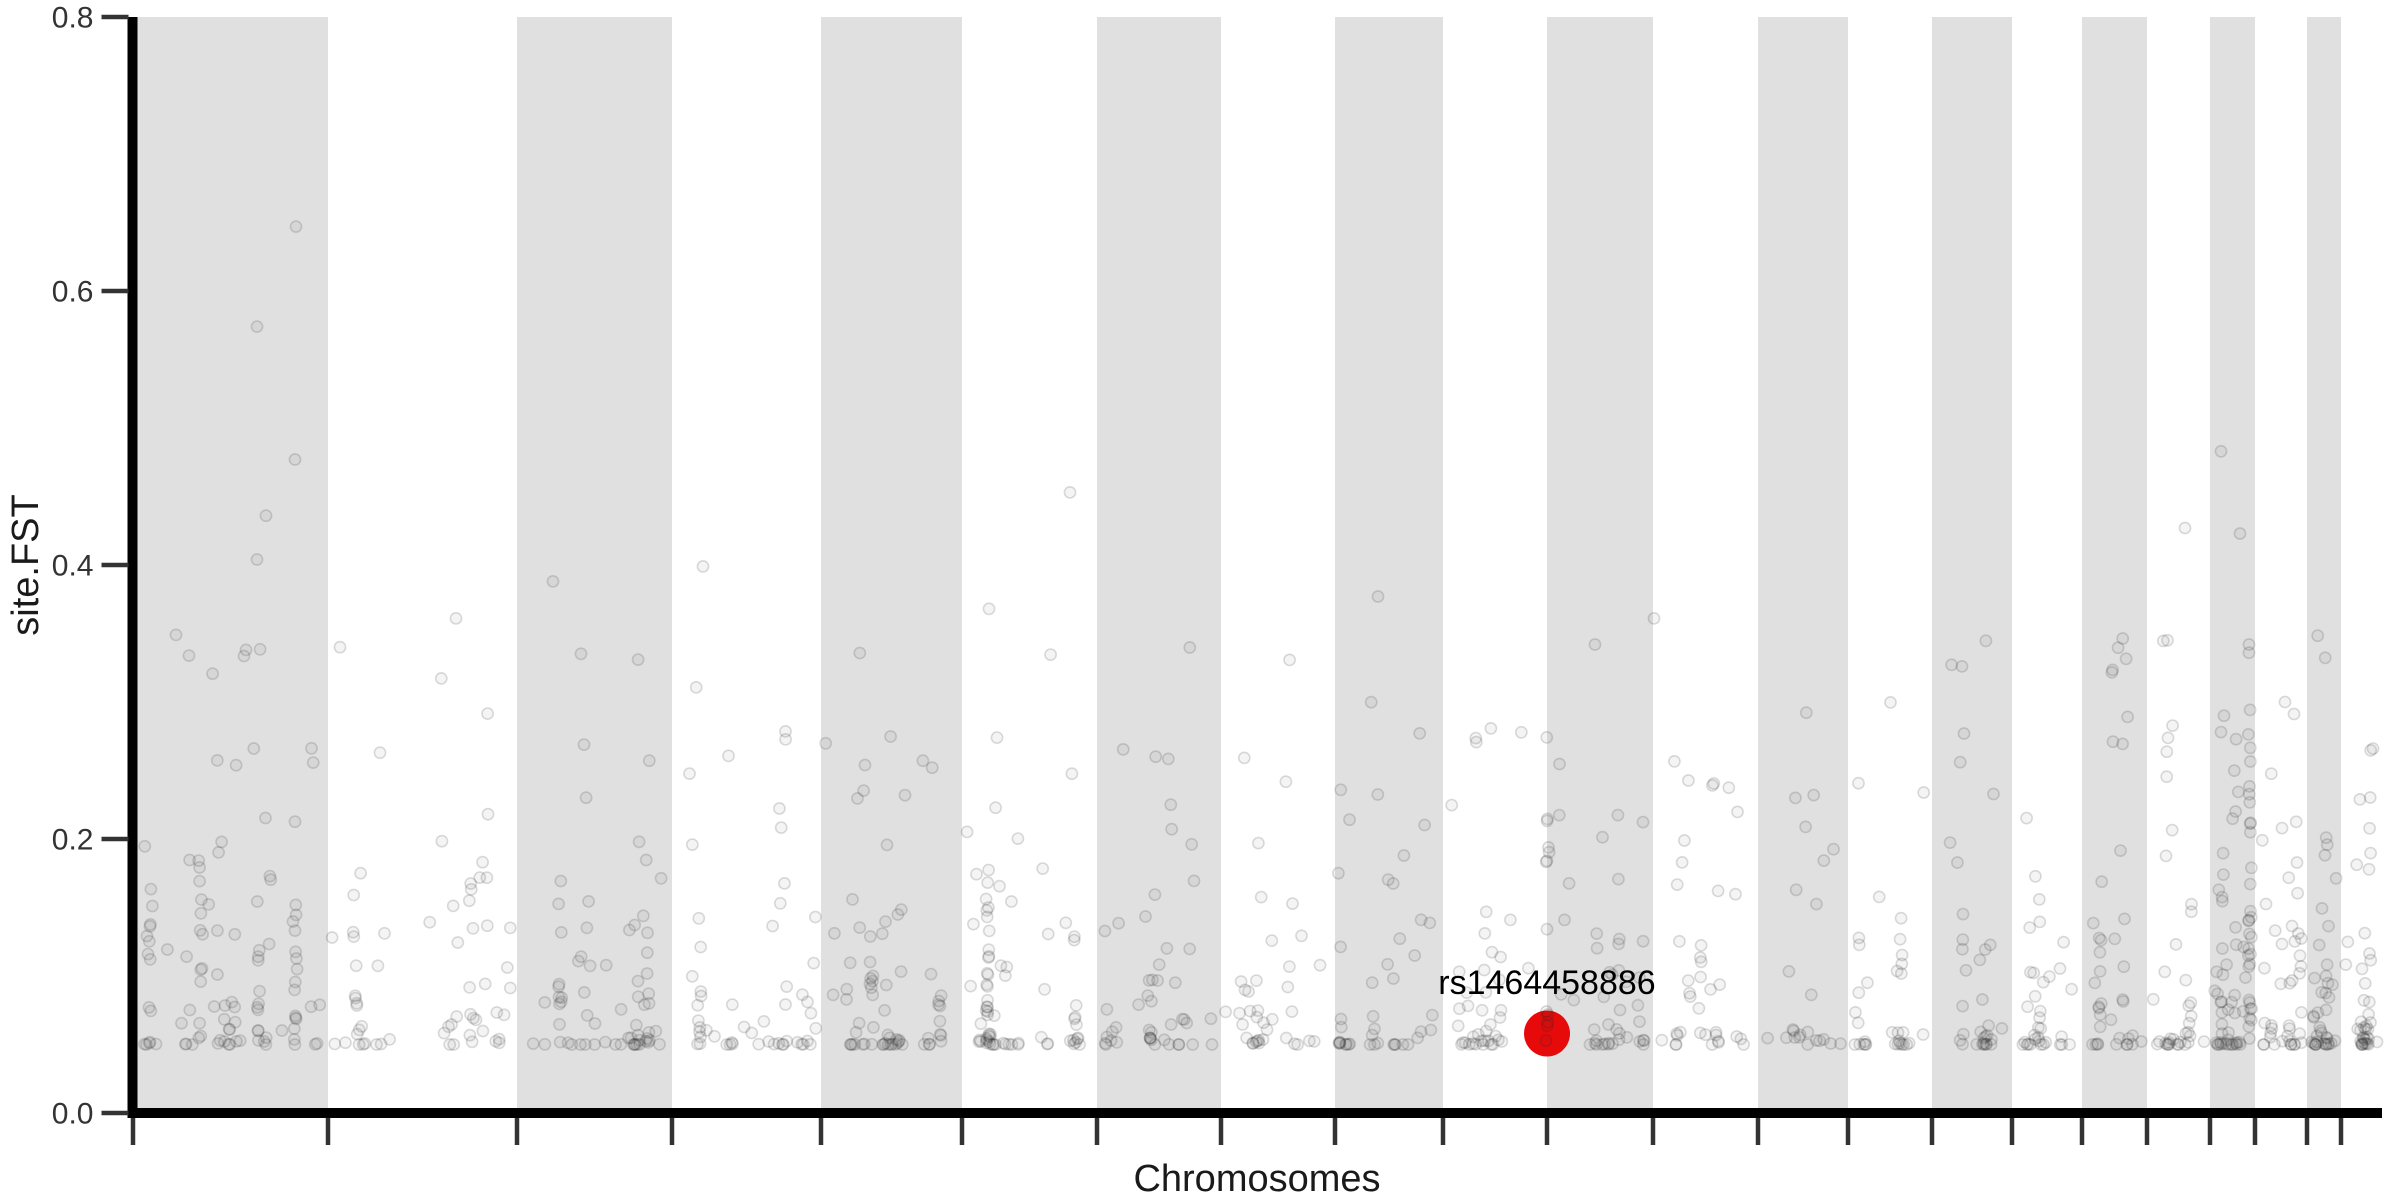 The image size is (2400, 1200). I want to click on x-tick, so click(962, 1131).